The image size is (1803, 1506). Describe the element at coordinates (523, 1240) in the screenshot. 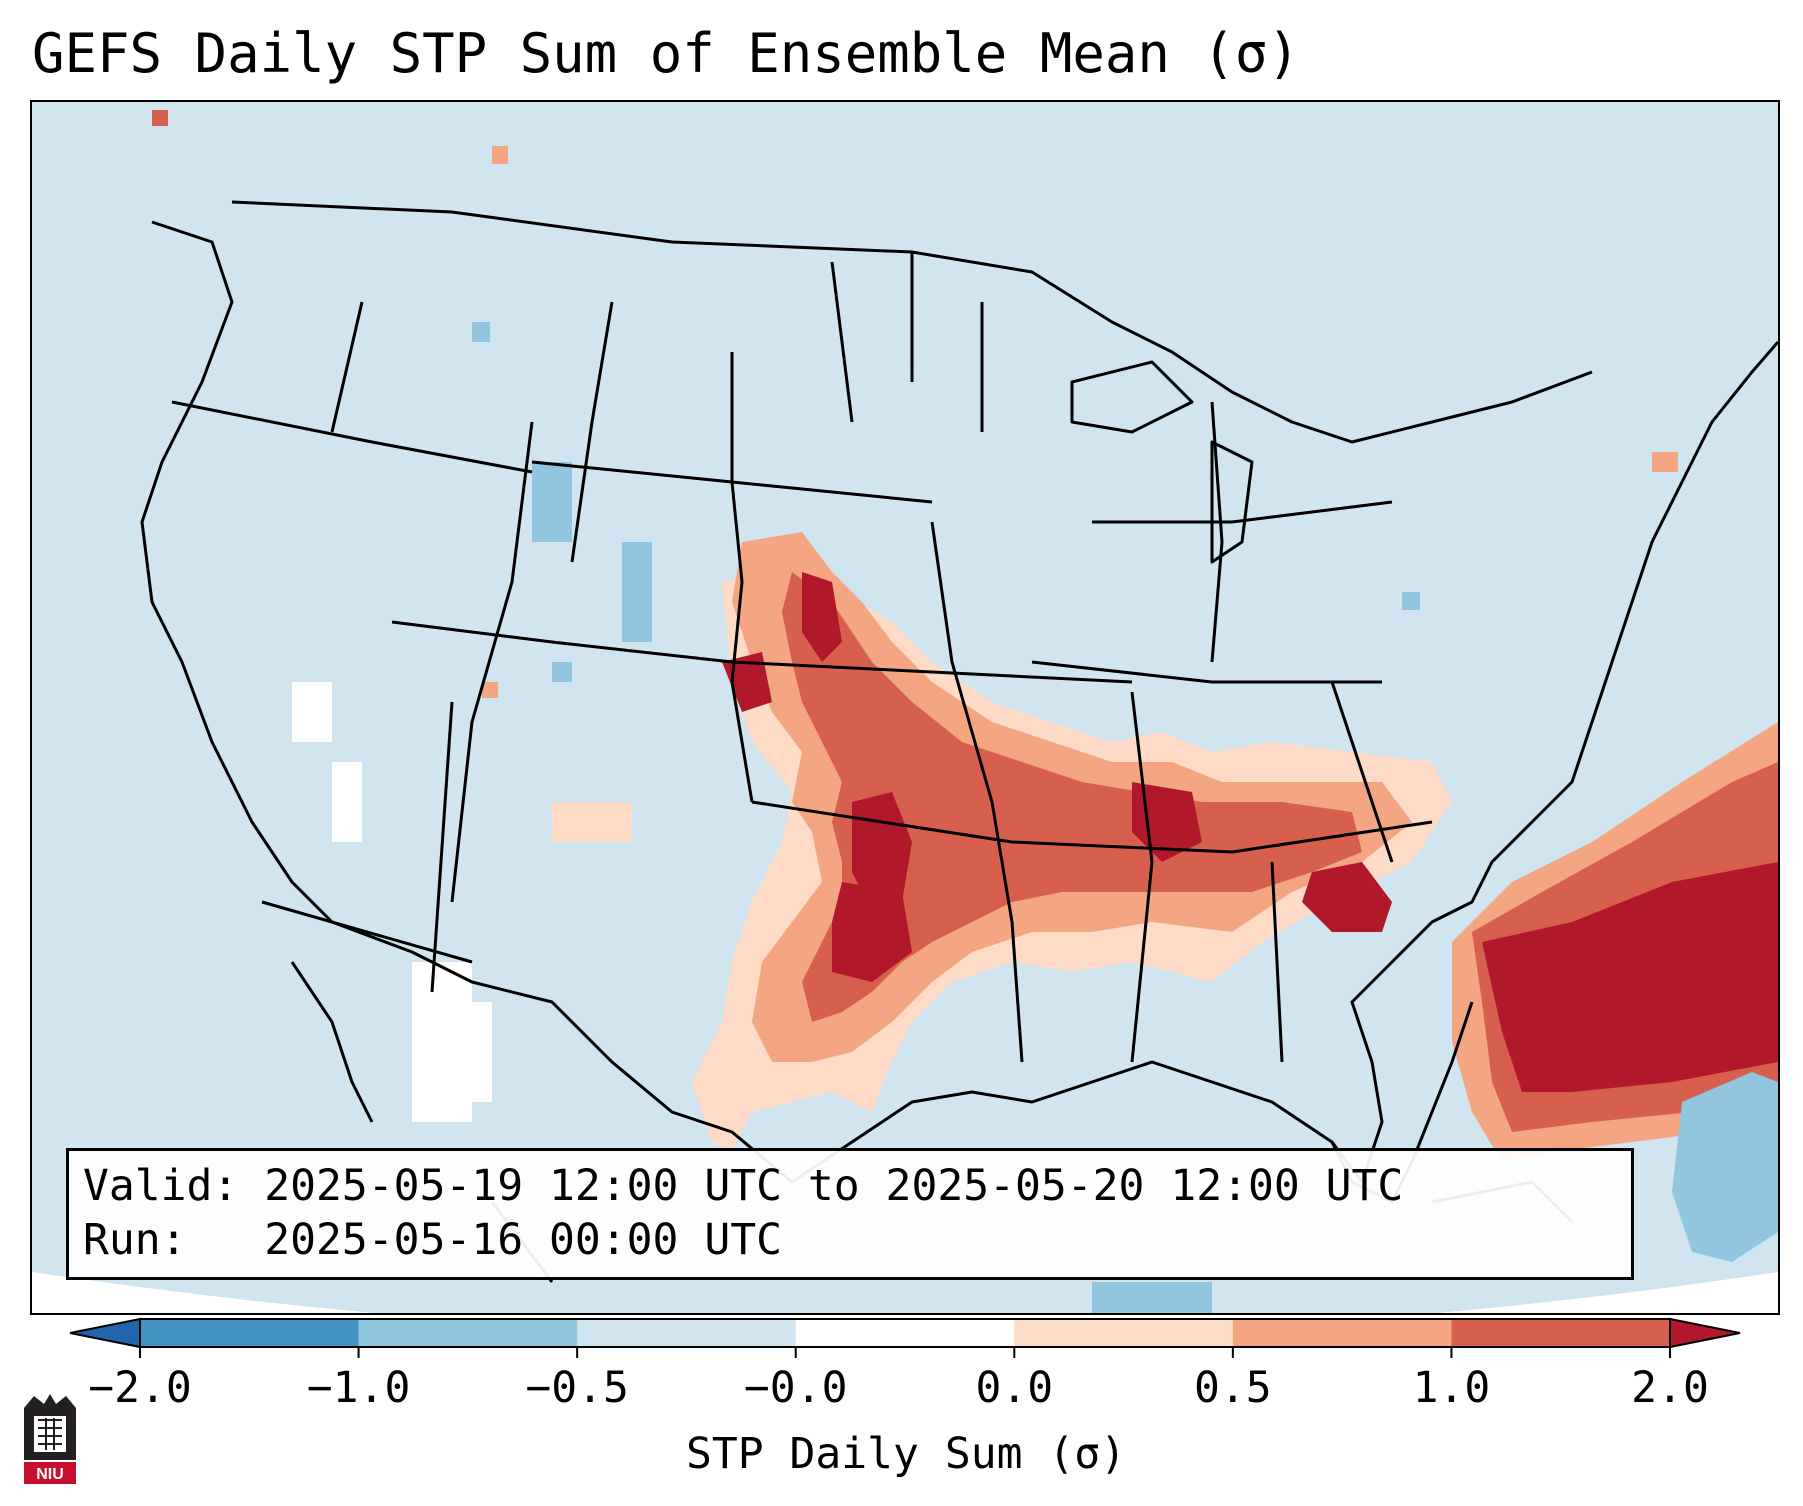

I see `run-value: 2025-05-16 00:00 UTC` at that location.